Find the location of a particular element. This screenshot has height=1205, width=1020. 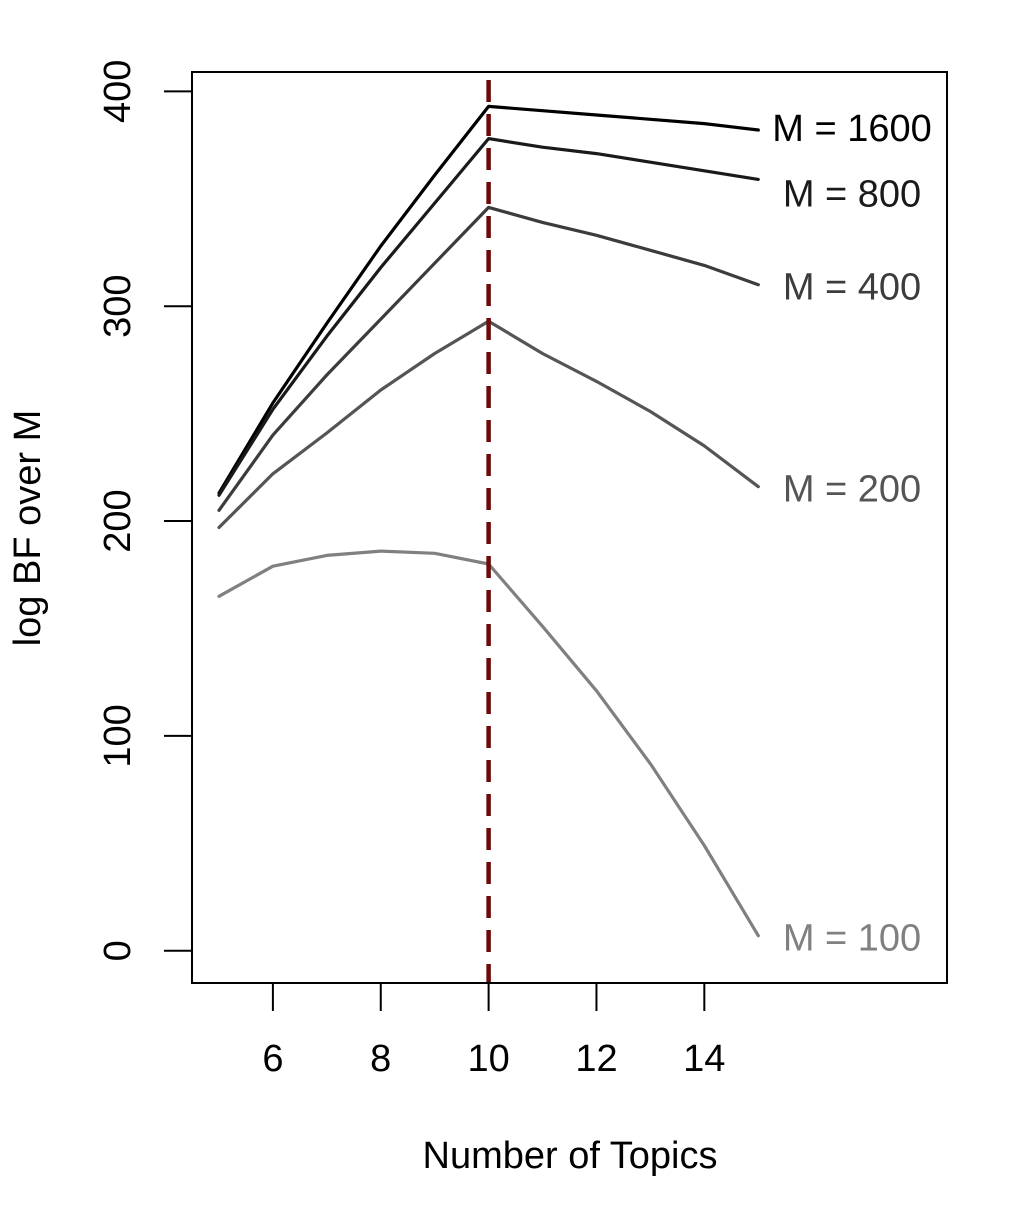

x-axis-label: Number of Topics is located at coordinates (570, 1156).